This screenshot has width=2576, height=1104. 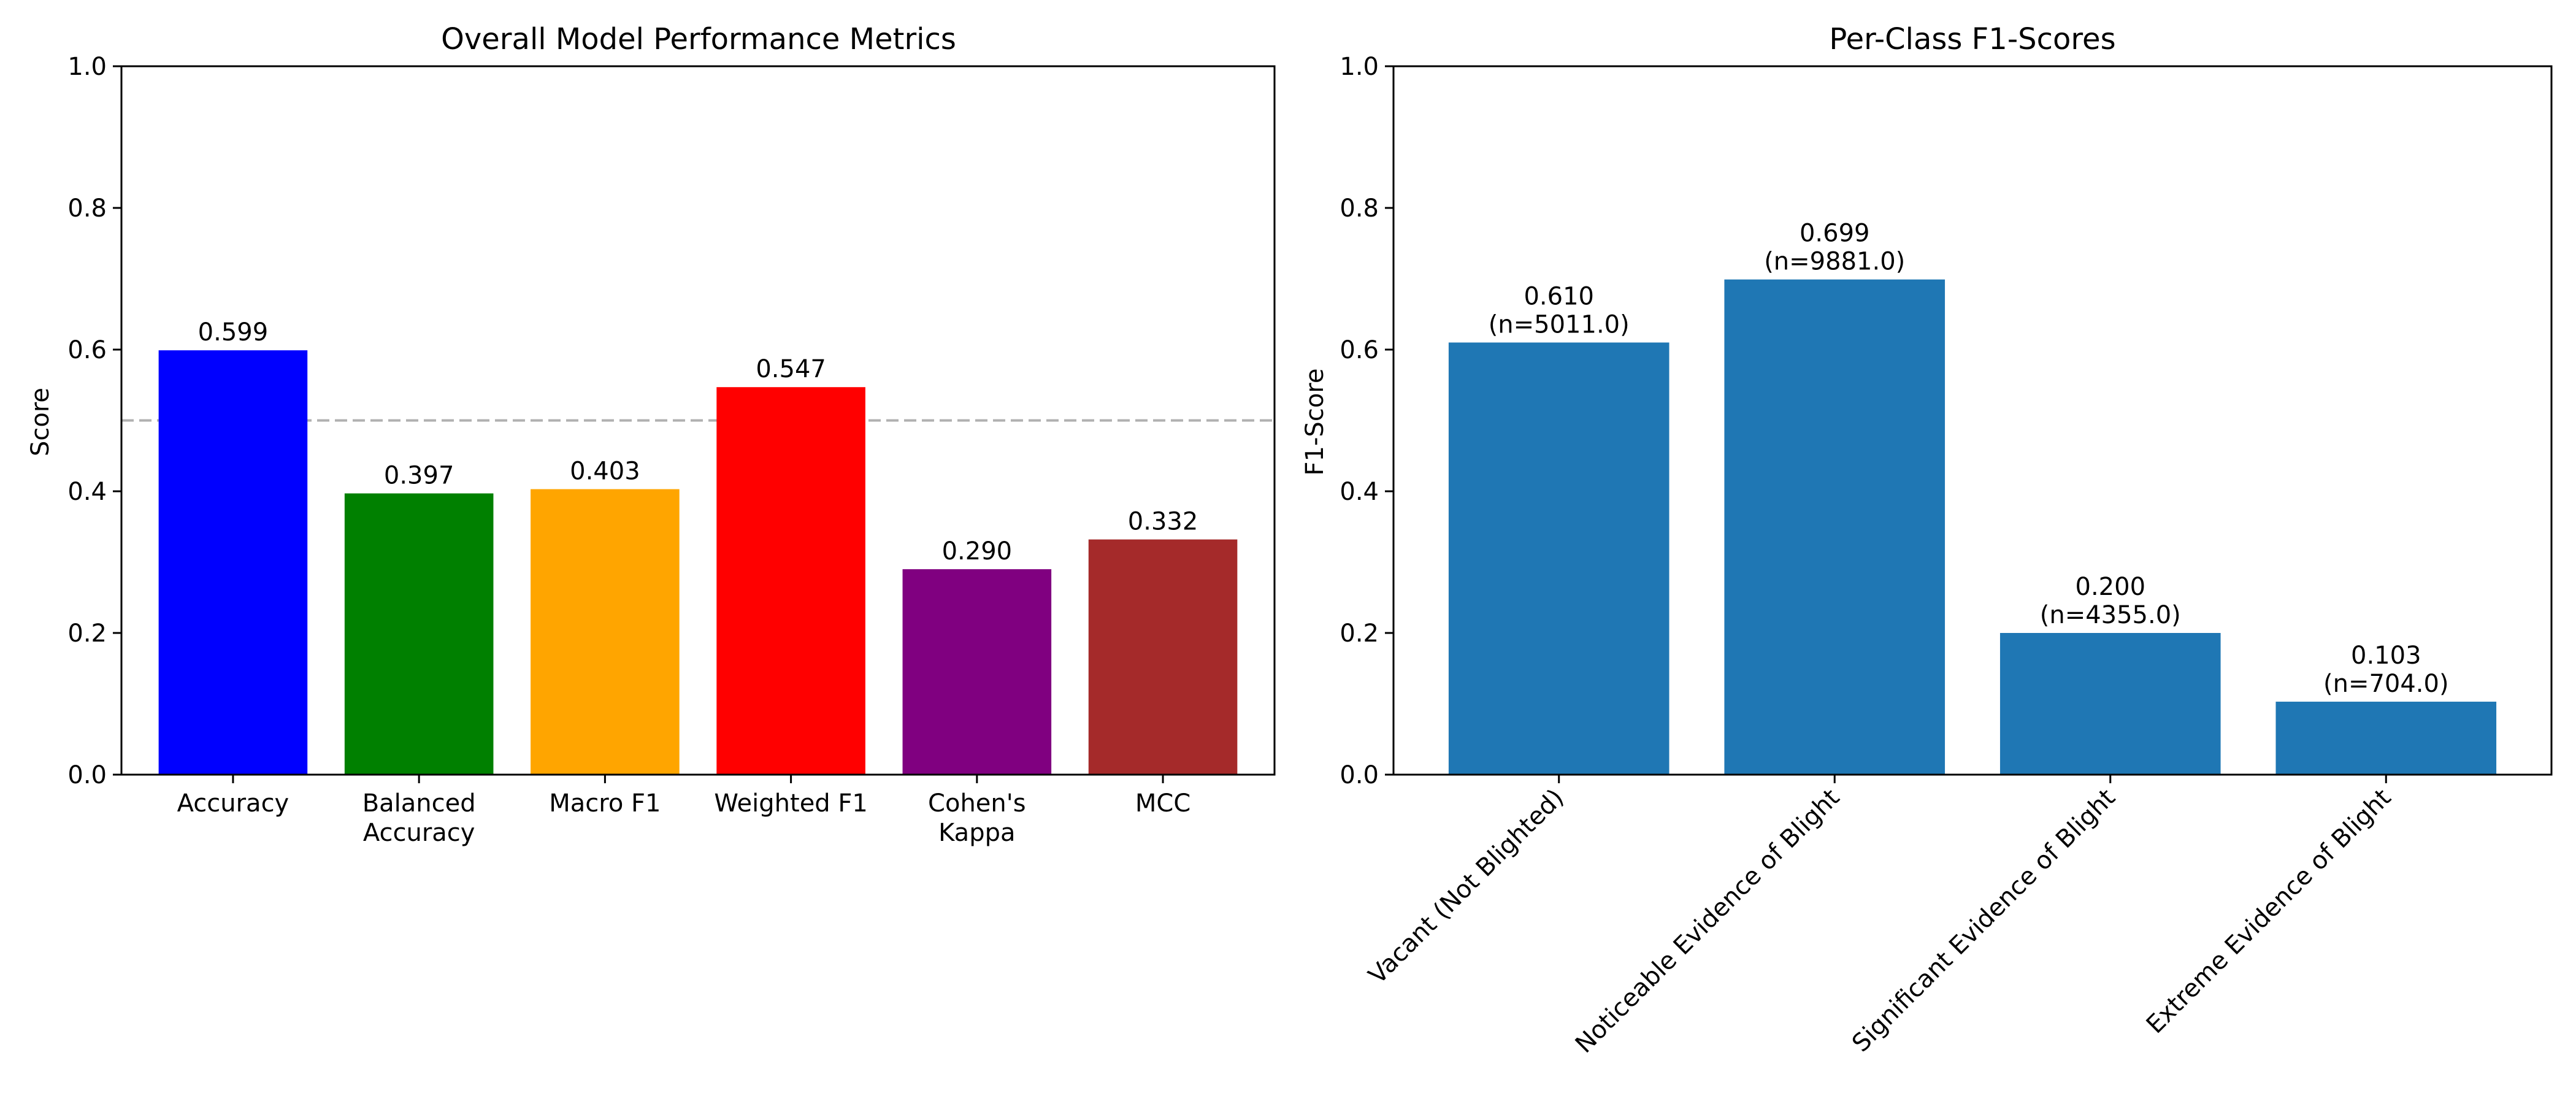 What do you see at coordinates (1315, 422) in the screenshot?
I see `y-axis-label: F1-Score` at bounding box center [1315, 422].